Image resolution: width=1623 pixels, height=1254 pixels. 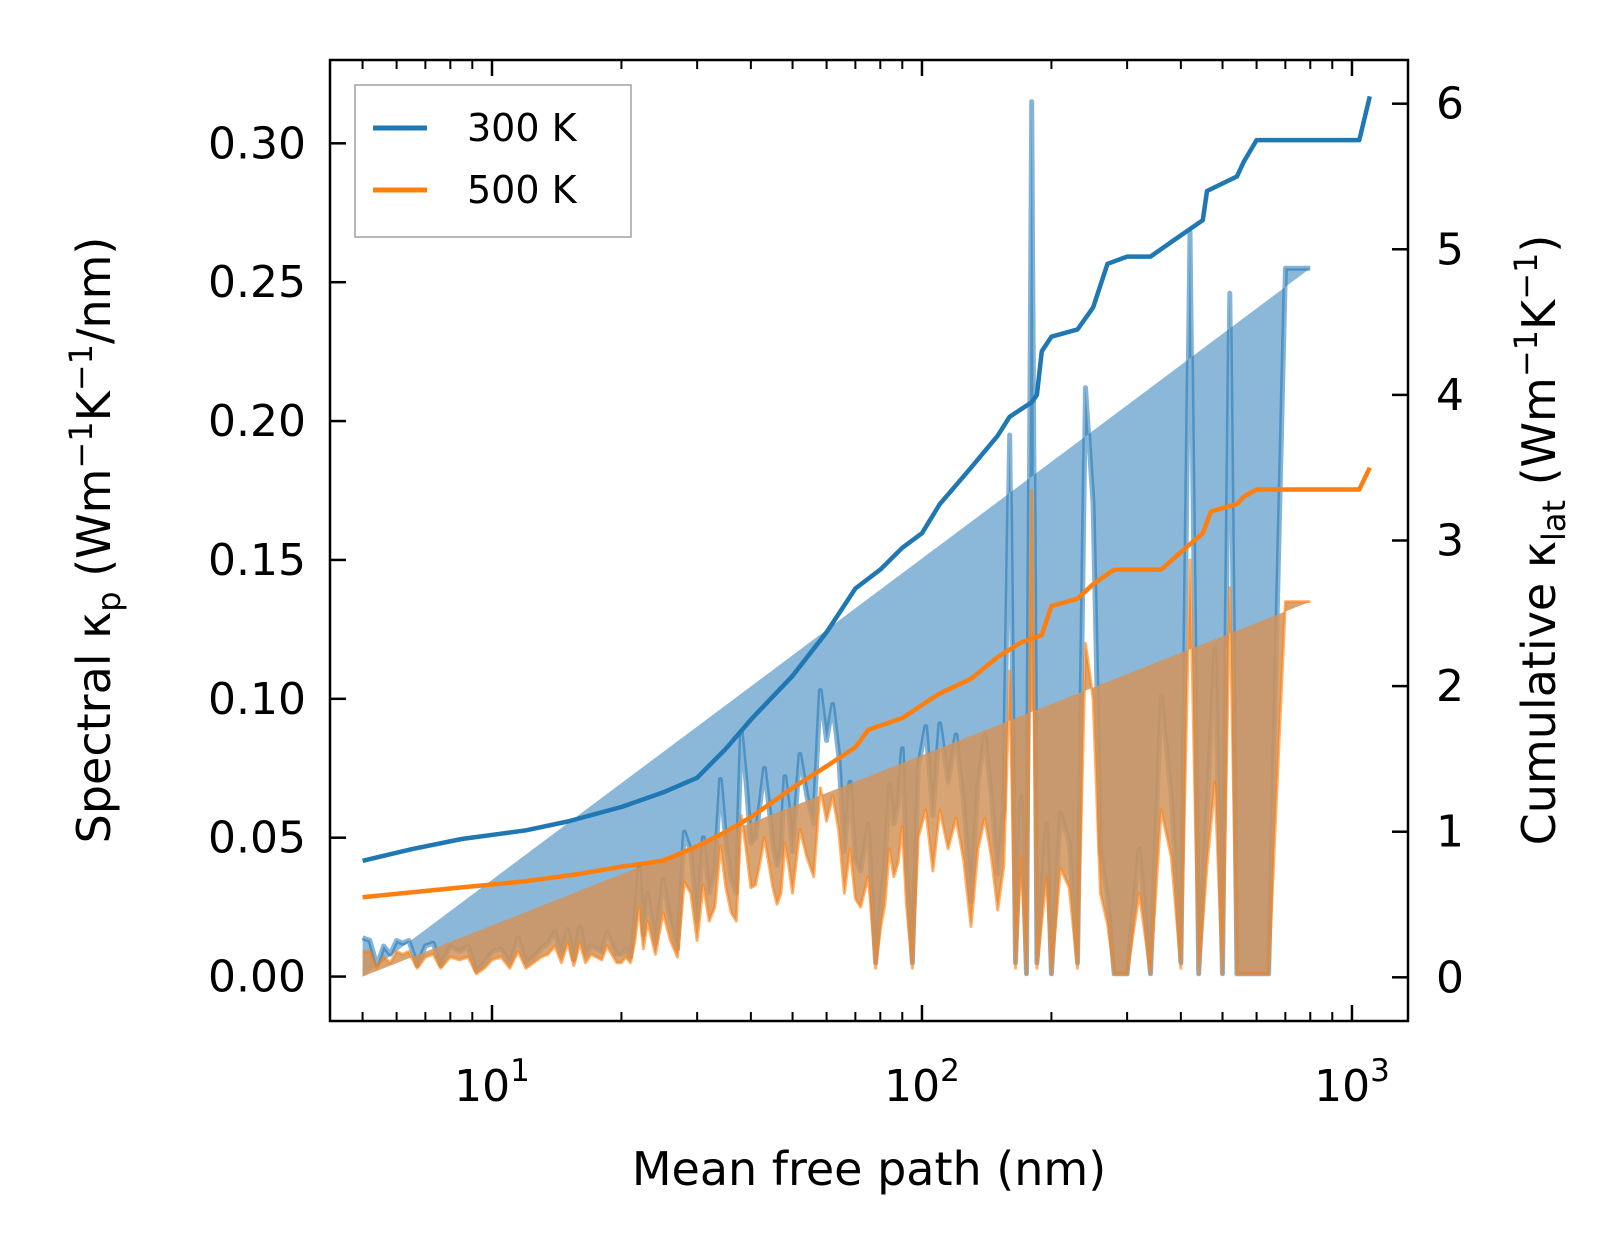 What do you see at coordinates (492, 1082) in the screenshot?
I see `x-tick-label: 10¹` at bounding box center [492, 1082].